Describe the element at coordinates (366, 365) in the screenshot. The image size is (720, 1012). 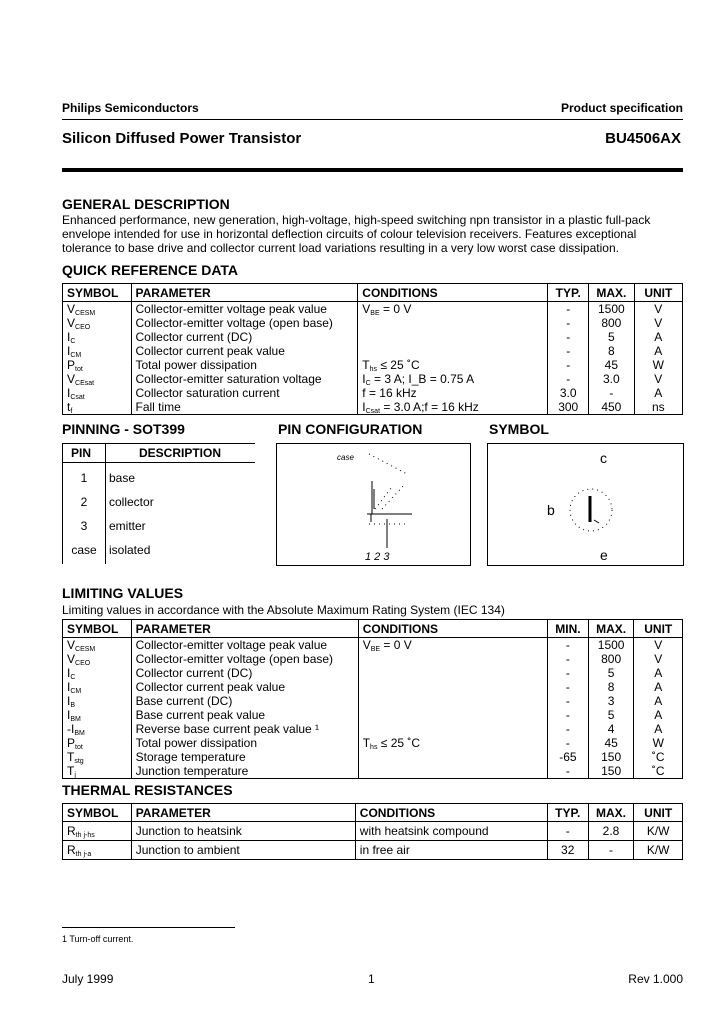
I see `conditions: T` at that location.